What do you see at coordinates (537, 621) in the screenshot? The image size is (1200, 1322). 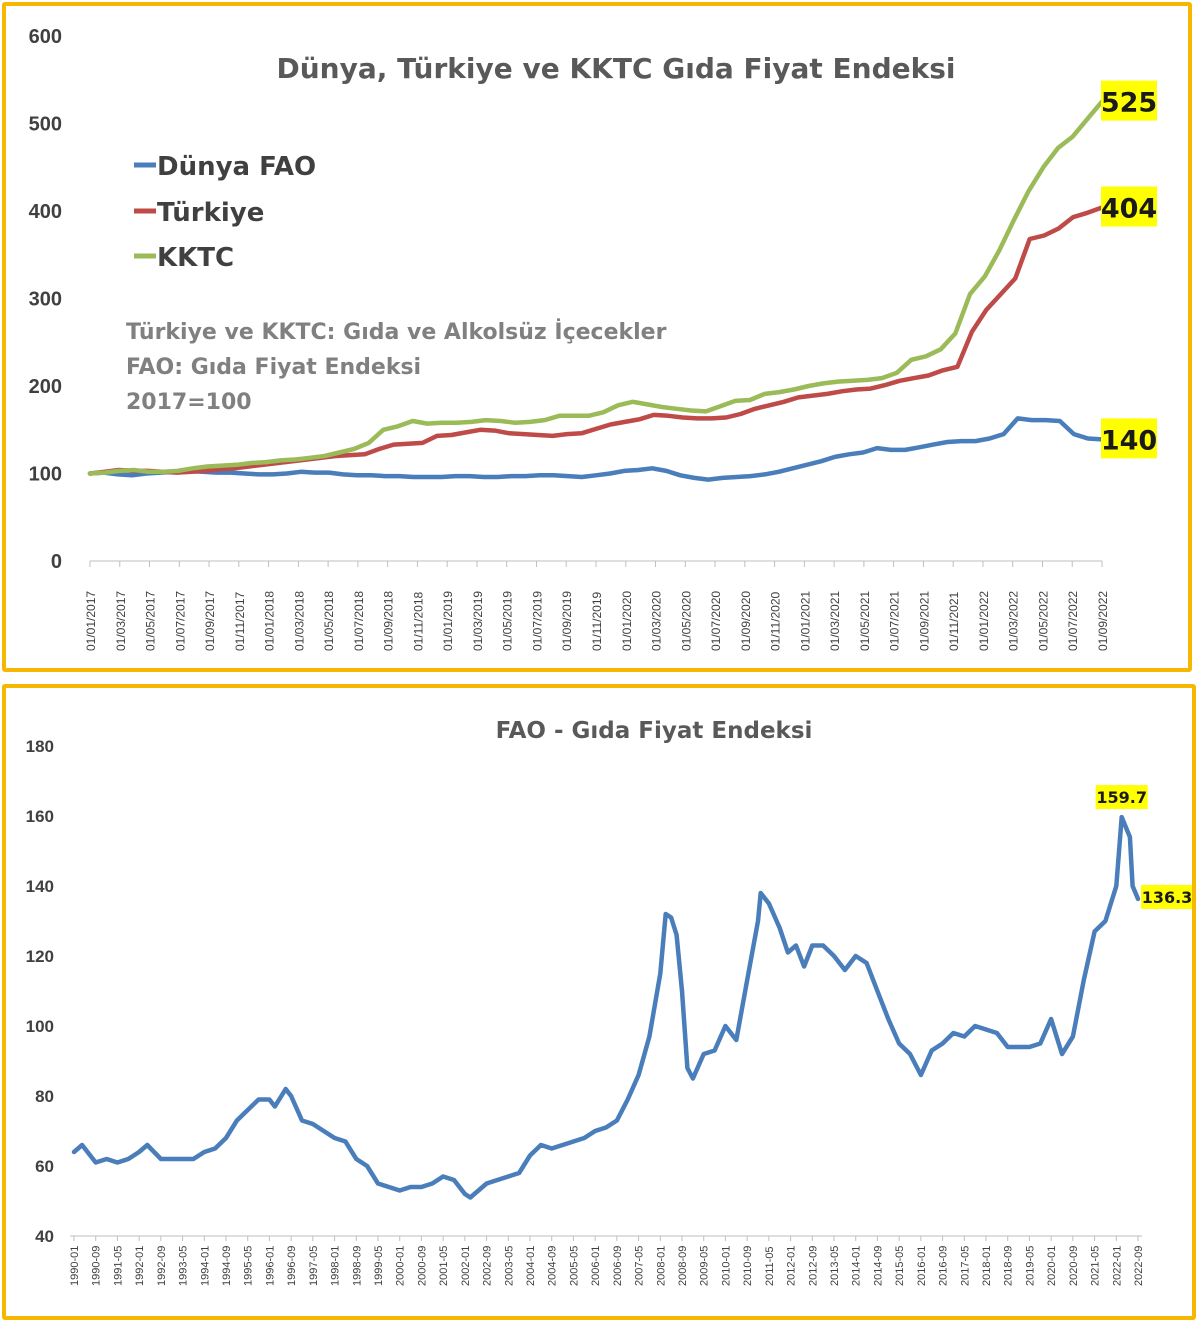 I see `x-tick-label: 01/07/2019` at bounding box center [537, 621].